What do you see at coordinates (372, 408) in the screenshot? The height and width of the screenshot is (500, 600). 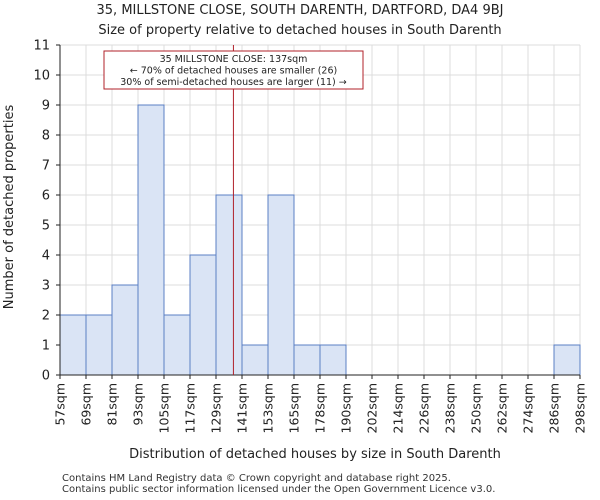 I see `x-tick-label: 202sqm` at bounding box center [372, 408].